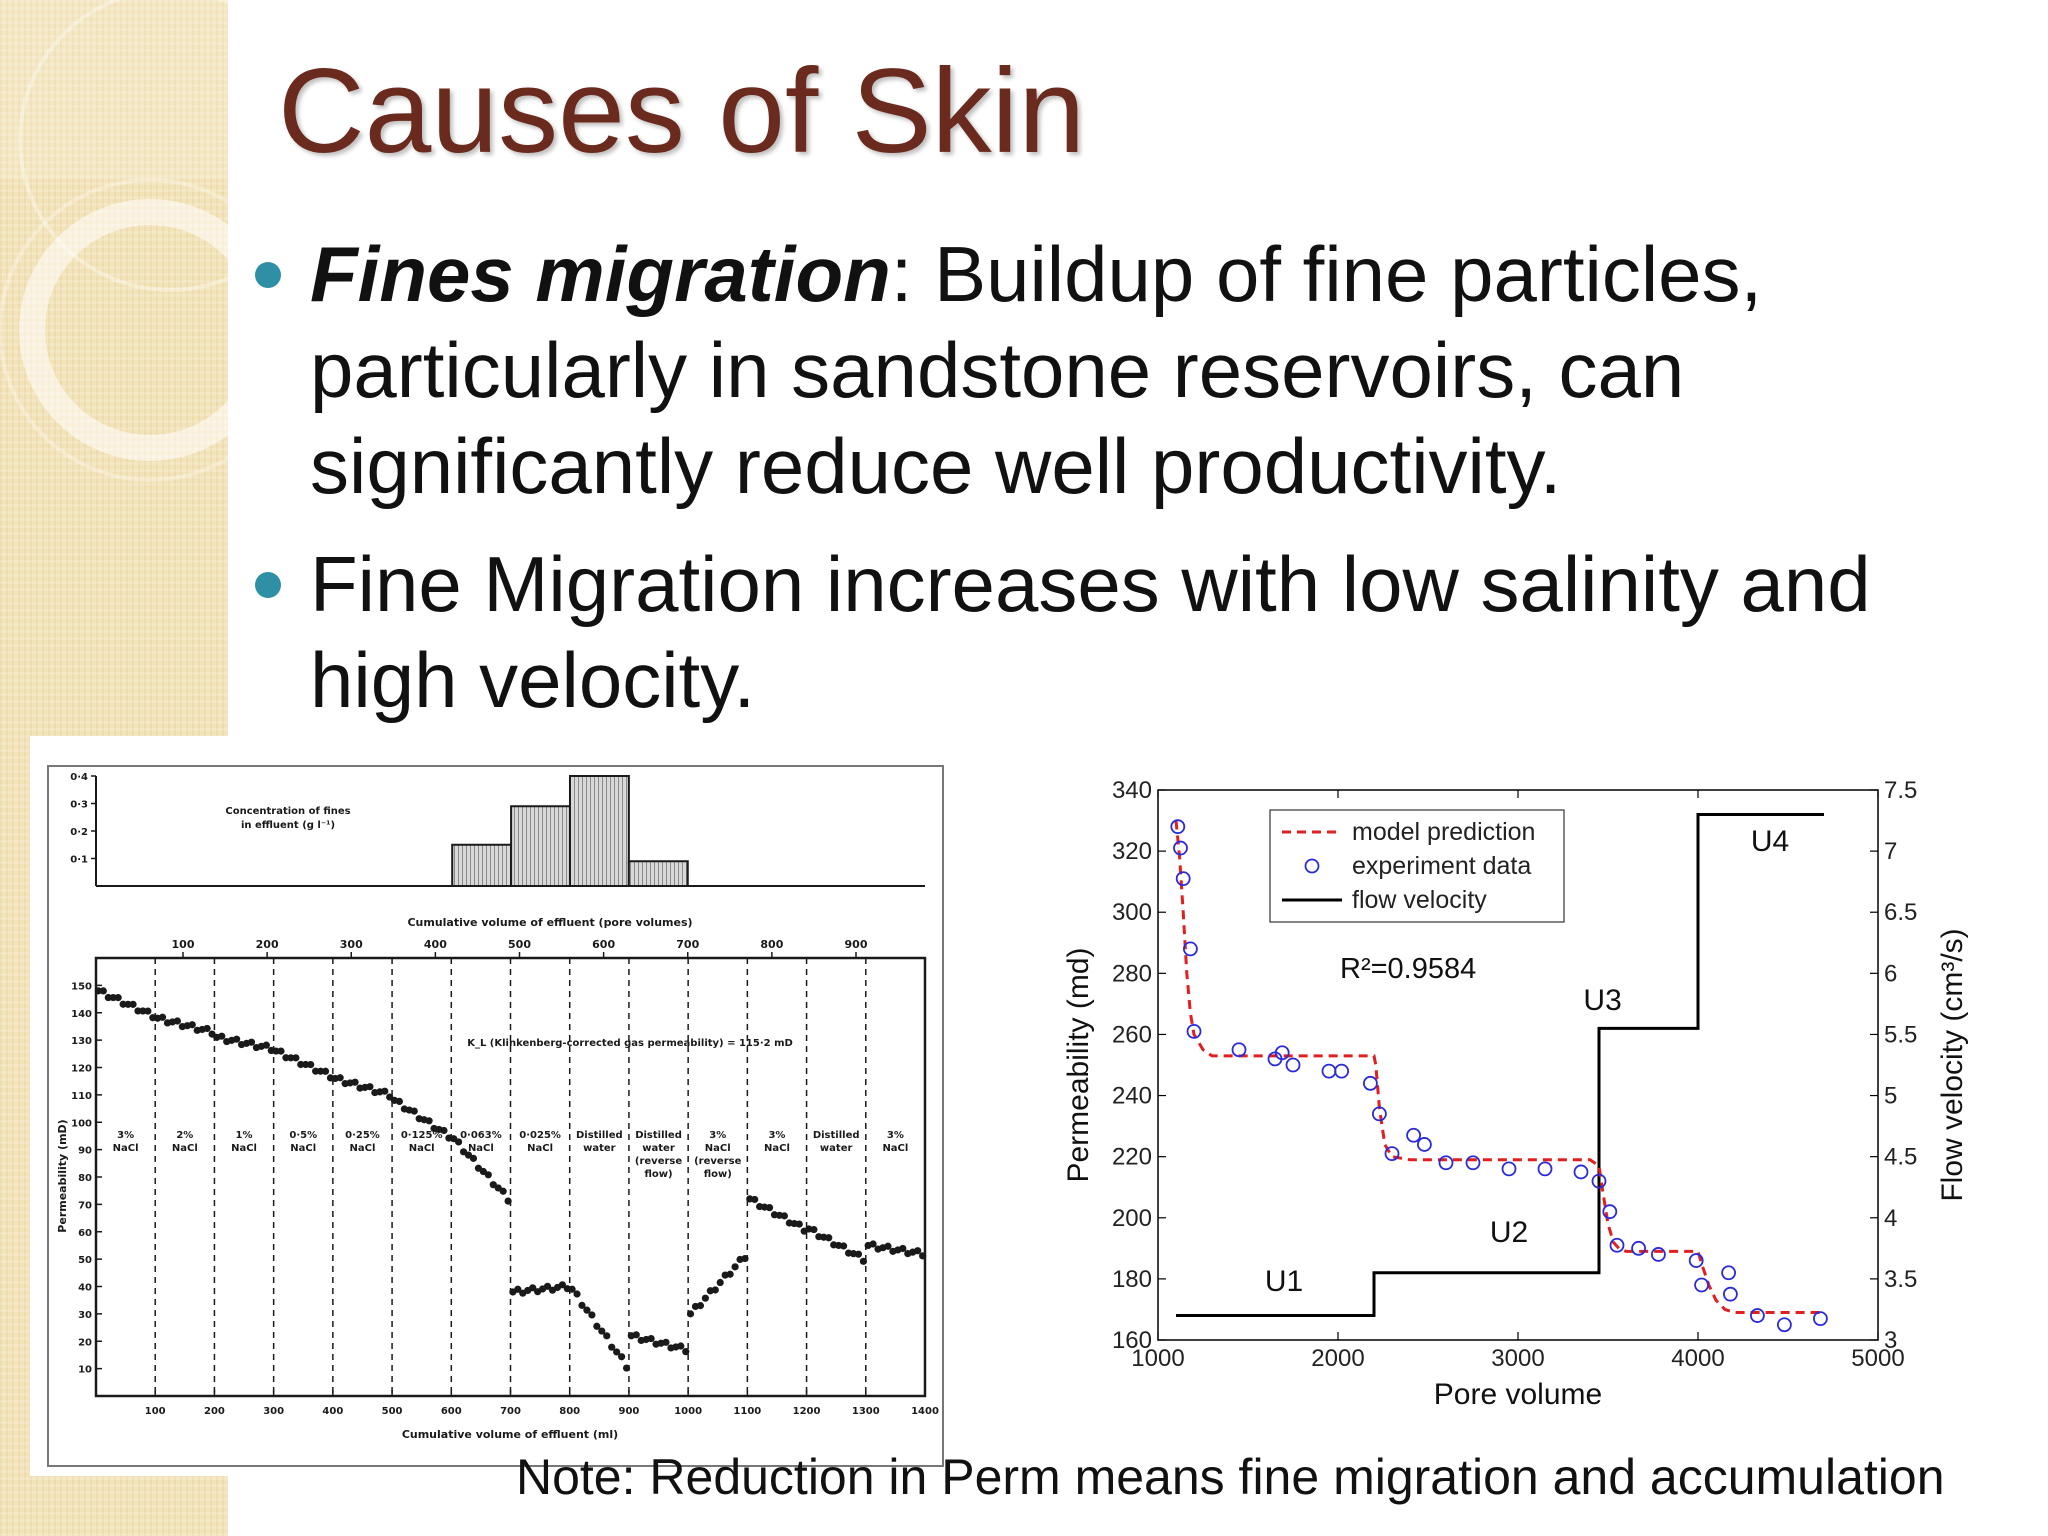 The height and width of the screenshot is (1536, 2048). Describe the element at coordinates (776, 1135) in the screenshot. I see `stage-label: 3%` at that location.